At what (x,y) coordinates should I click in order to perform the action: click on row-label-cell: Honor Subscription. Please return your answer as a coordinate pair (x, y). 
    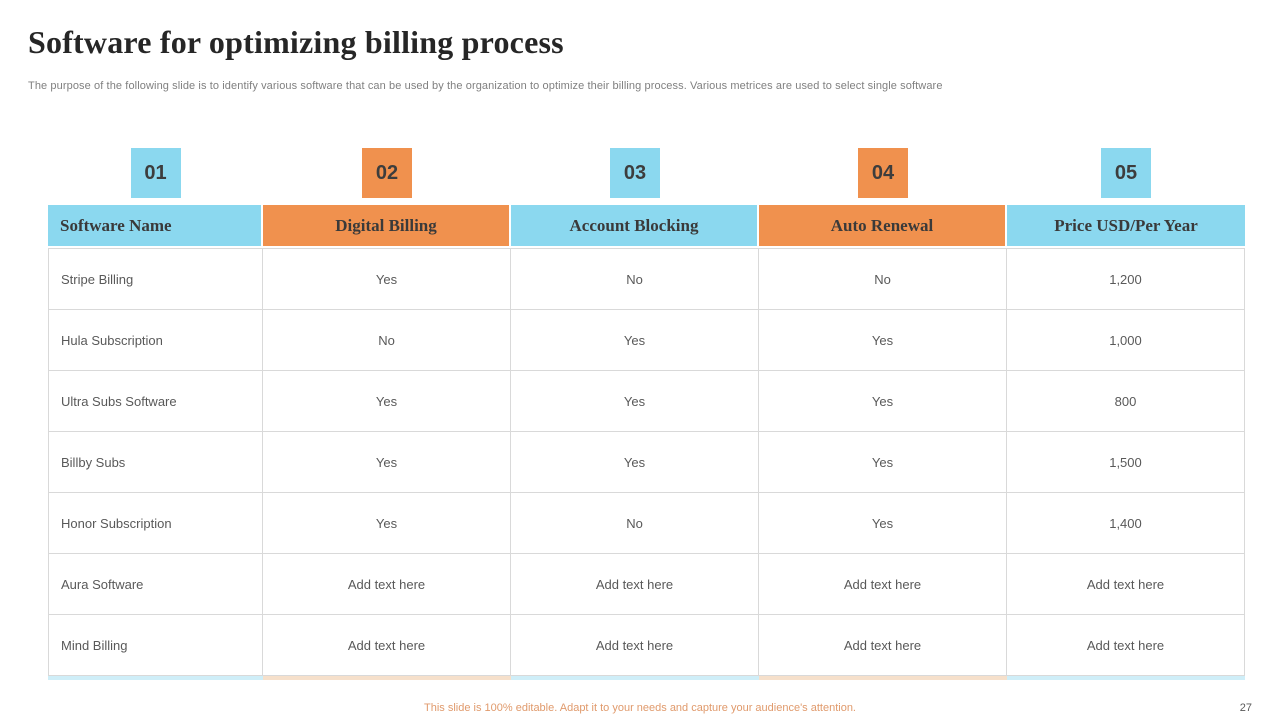
    Looking at the image, I should click on (155, 523).